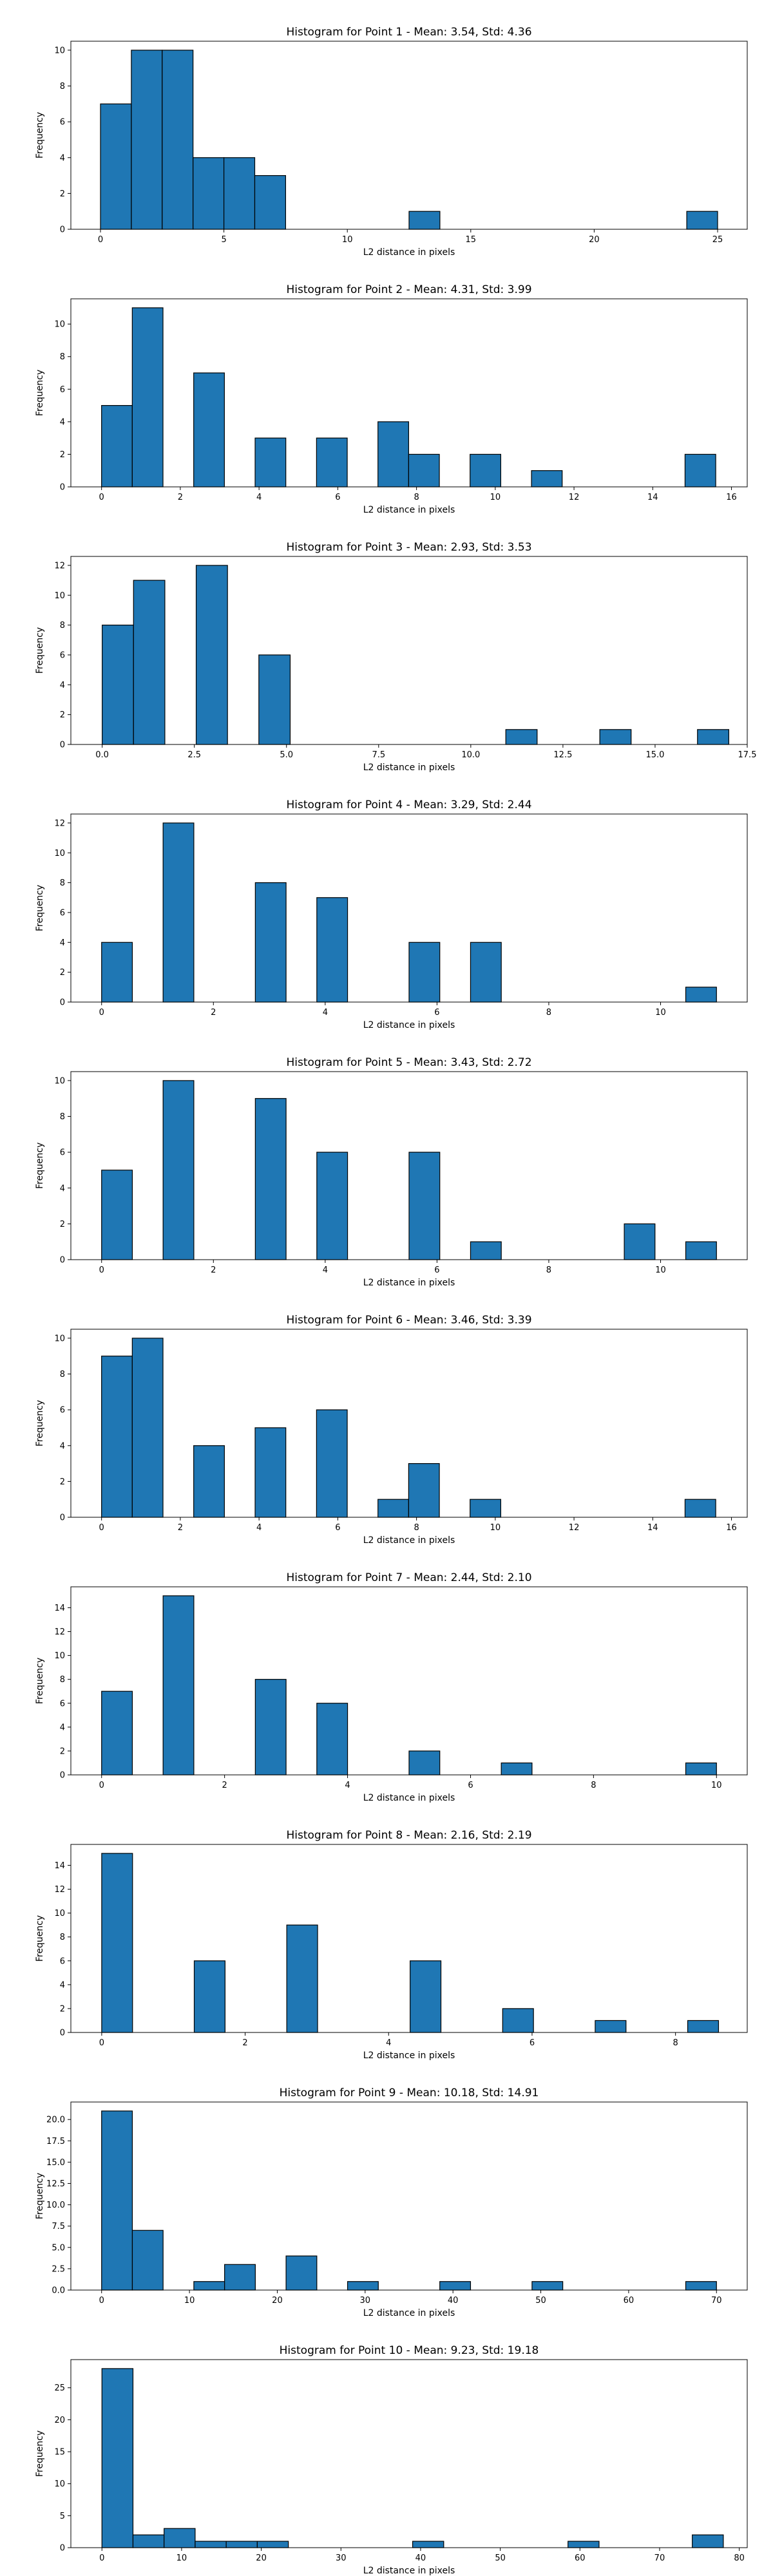  Describe the element at coordinates (58, 2269) in the screenshot. I see `y-tick-label: 2.5` at that location.